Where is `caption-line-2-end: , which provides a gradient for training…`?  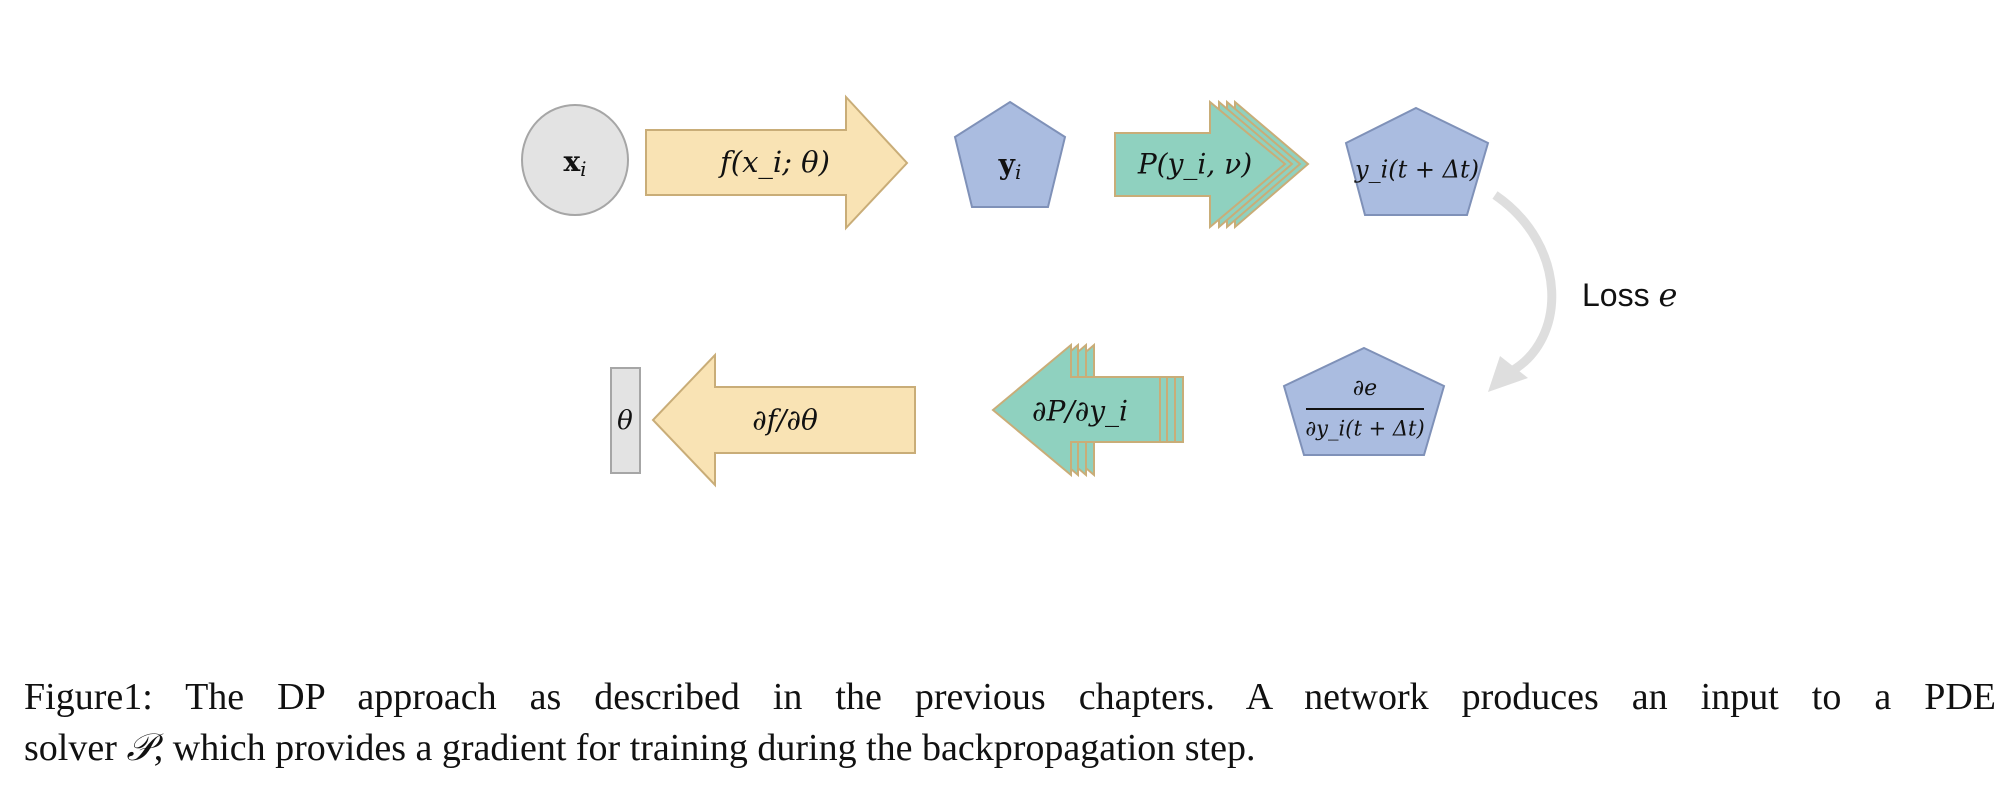 caption-line-2-end: , which provides a gradient for training… is located at coordinates (704, 748).